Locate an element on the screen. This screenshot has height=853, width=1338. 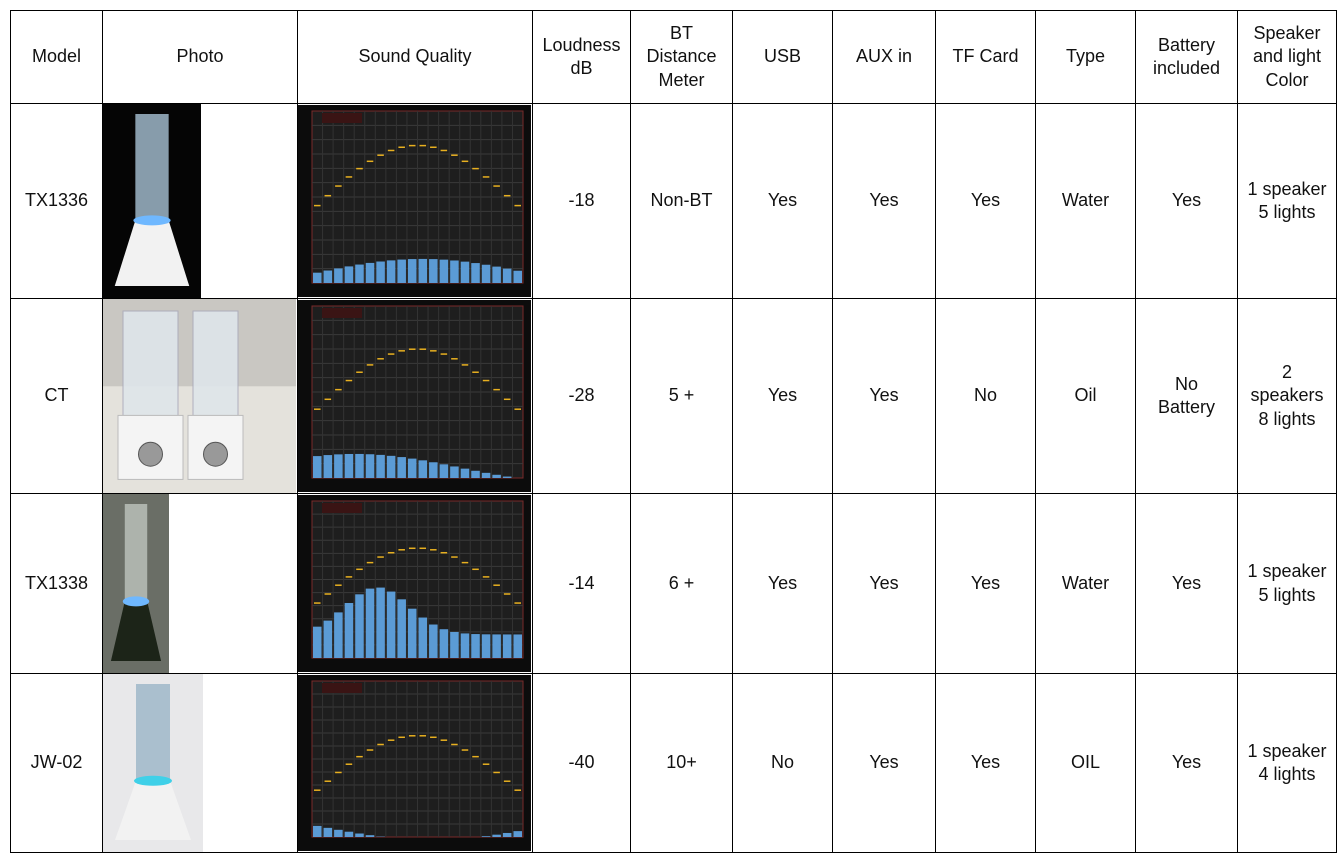
spec-cell: -28 is located at coordinates (582, 396).